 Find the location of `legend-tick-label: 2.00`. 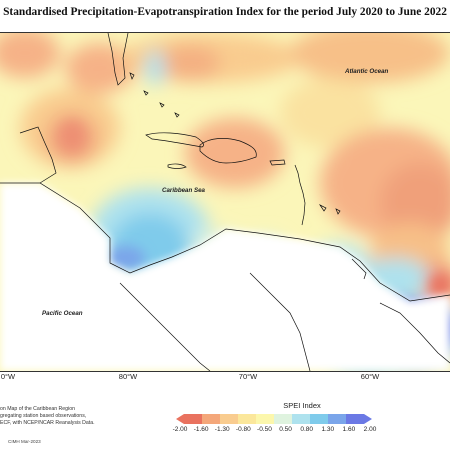

legend-tick-label: 2.00 is located at coordinates (370, 429).